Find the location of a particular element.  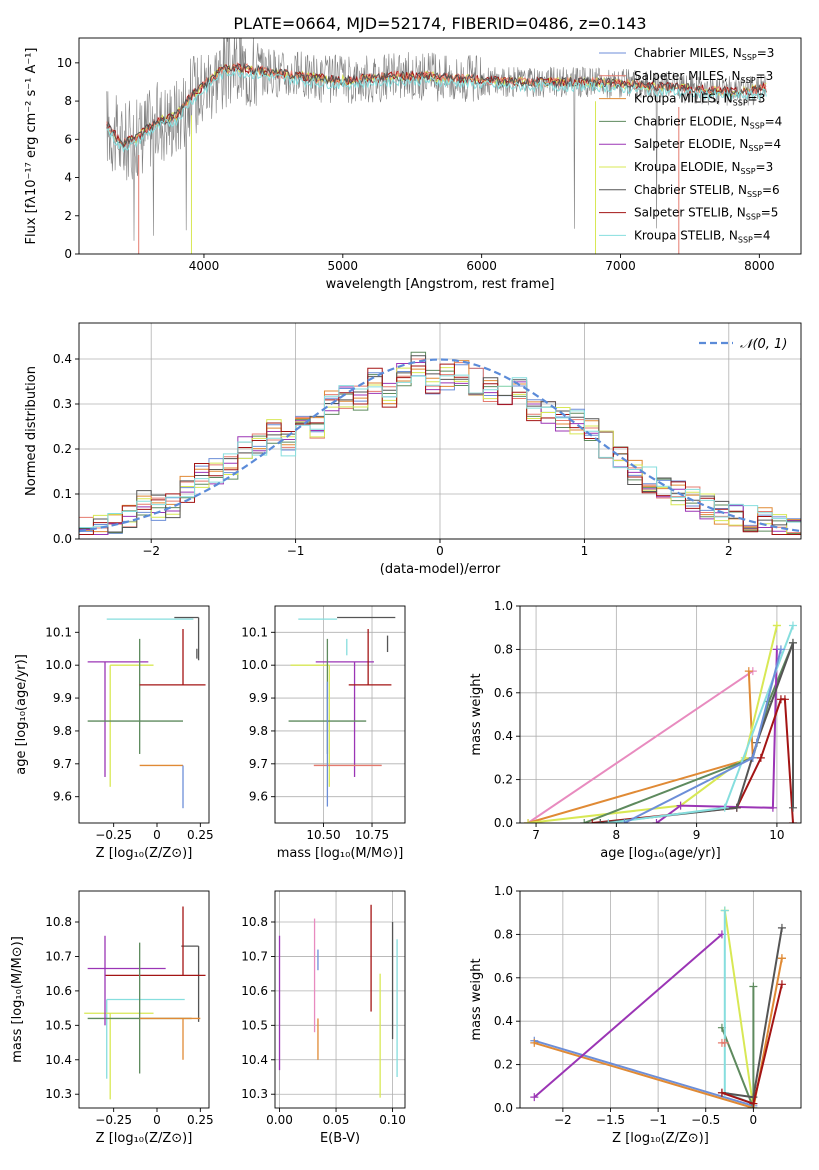

y-tick-label: 8 is located at coordinates (68, 101).